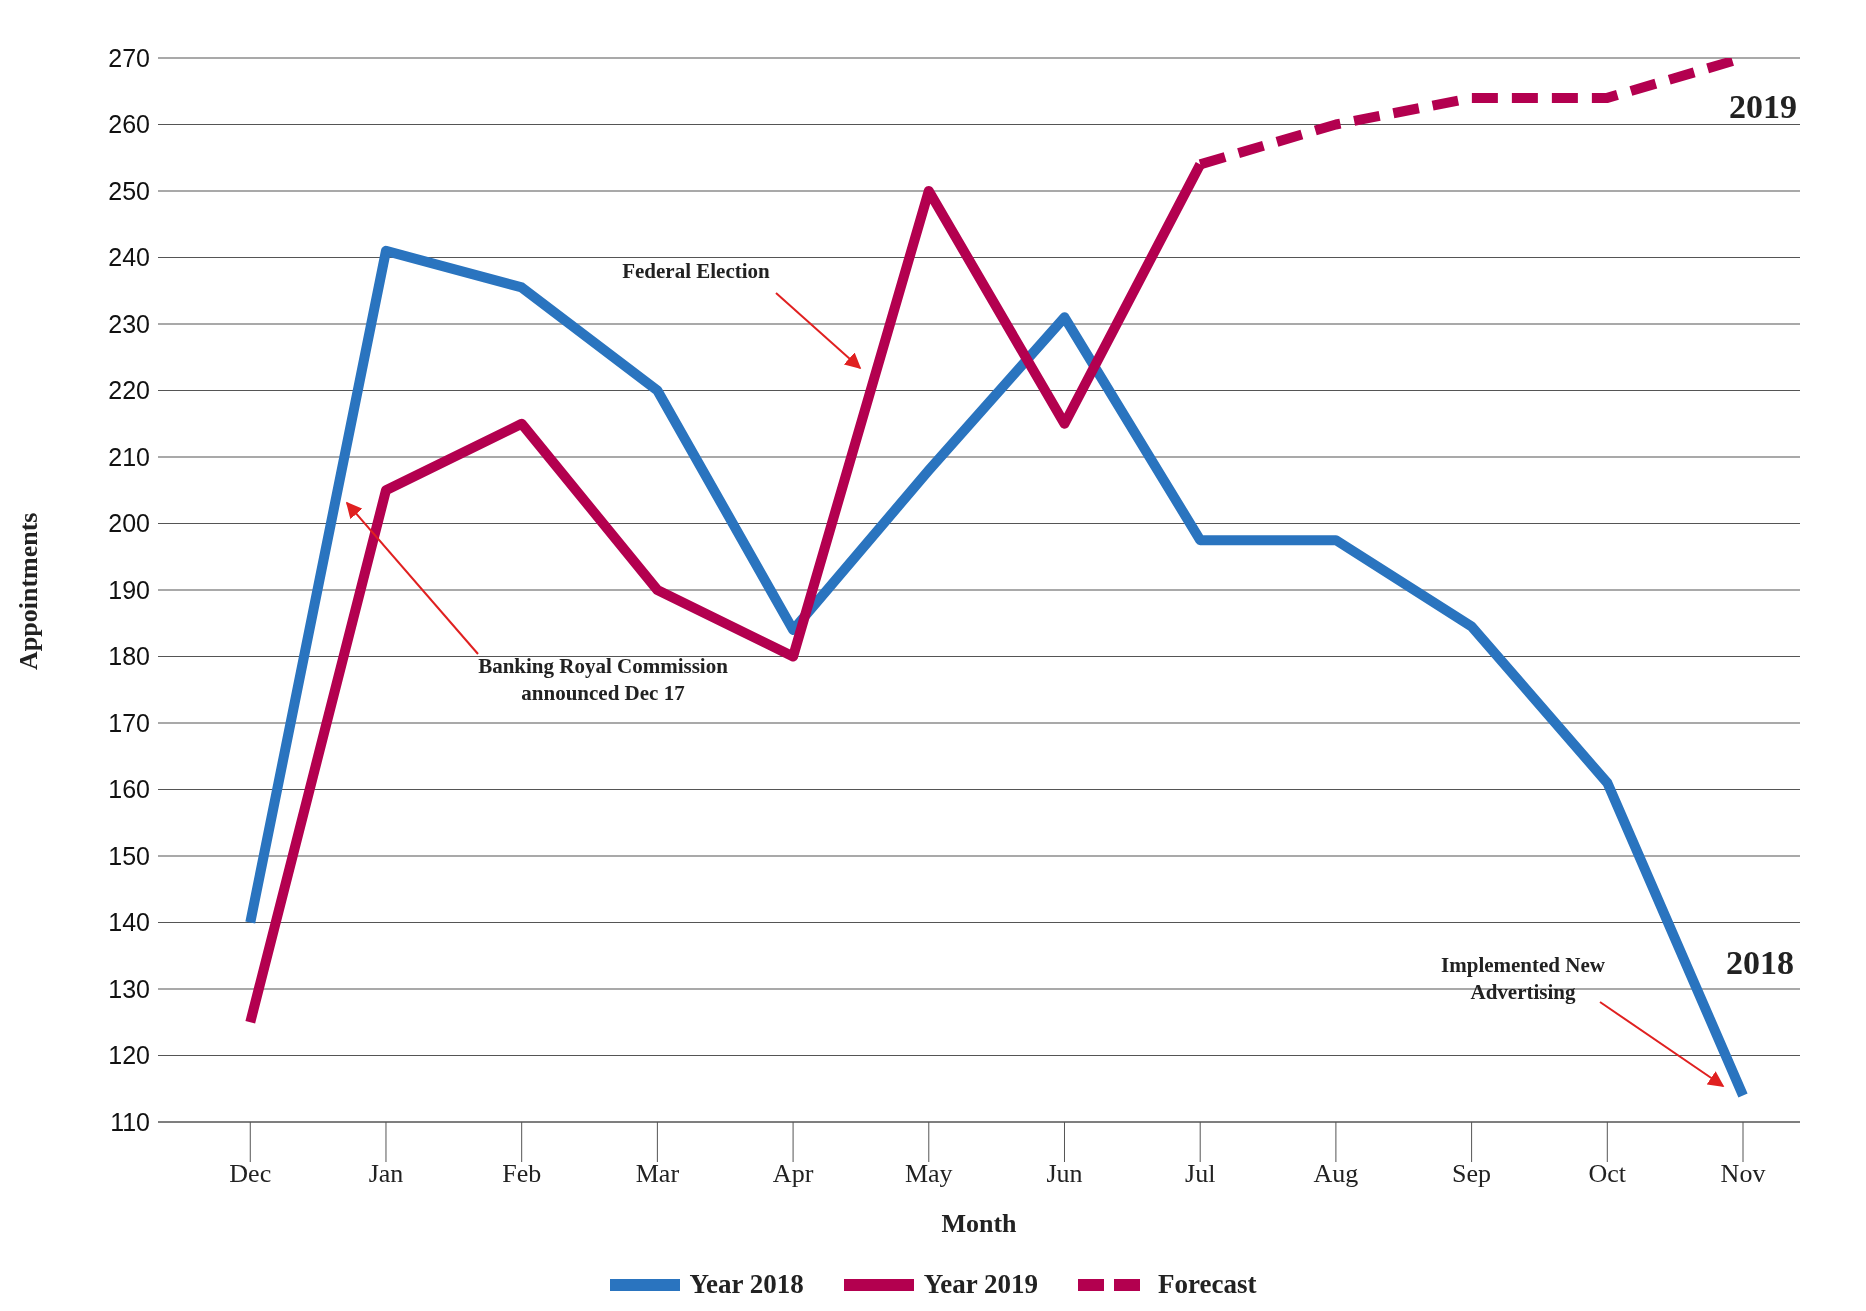 This screenshot has width=1866, height=1311. What do you see at coordinates (981, 1284) in the screenshot?
I see `legend-label: Year 2019` at bounding box center [981, 1284].